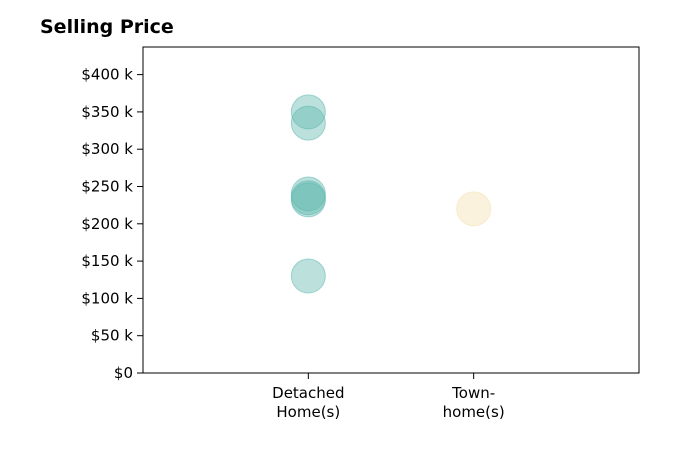 This screenshot has width=679, height=462. Describe the element at coordinates (112, 336) in the screenshot. I see `y-tick-label: $50 k` at that location.